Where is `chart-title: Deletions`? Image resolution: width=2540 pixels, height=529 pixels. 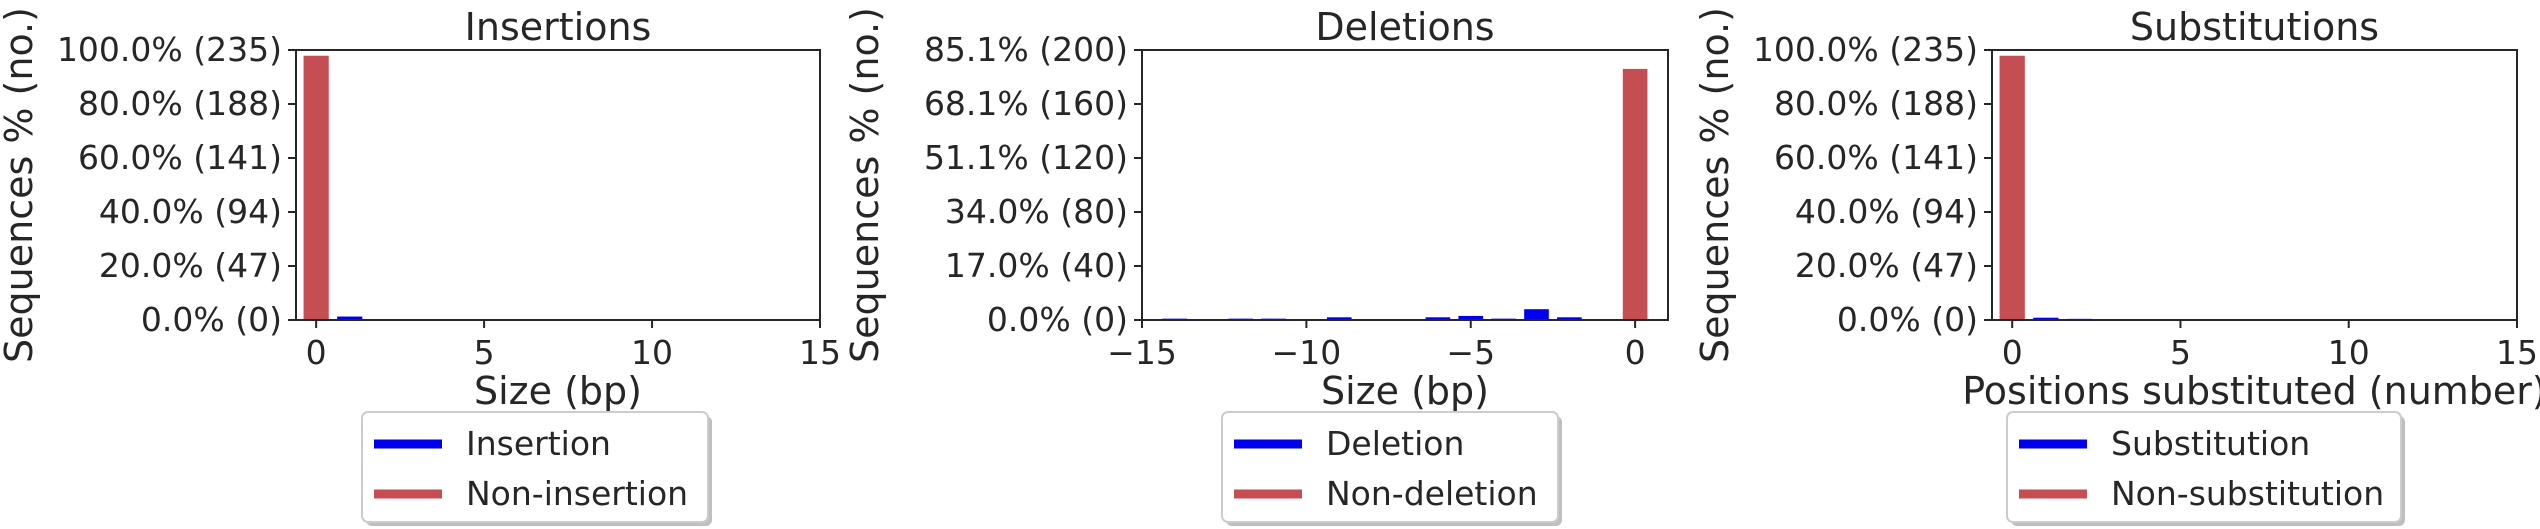
chart-title: Deletions is located at coordinates (1404, 27).